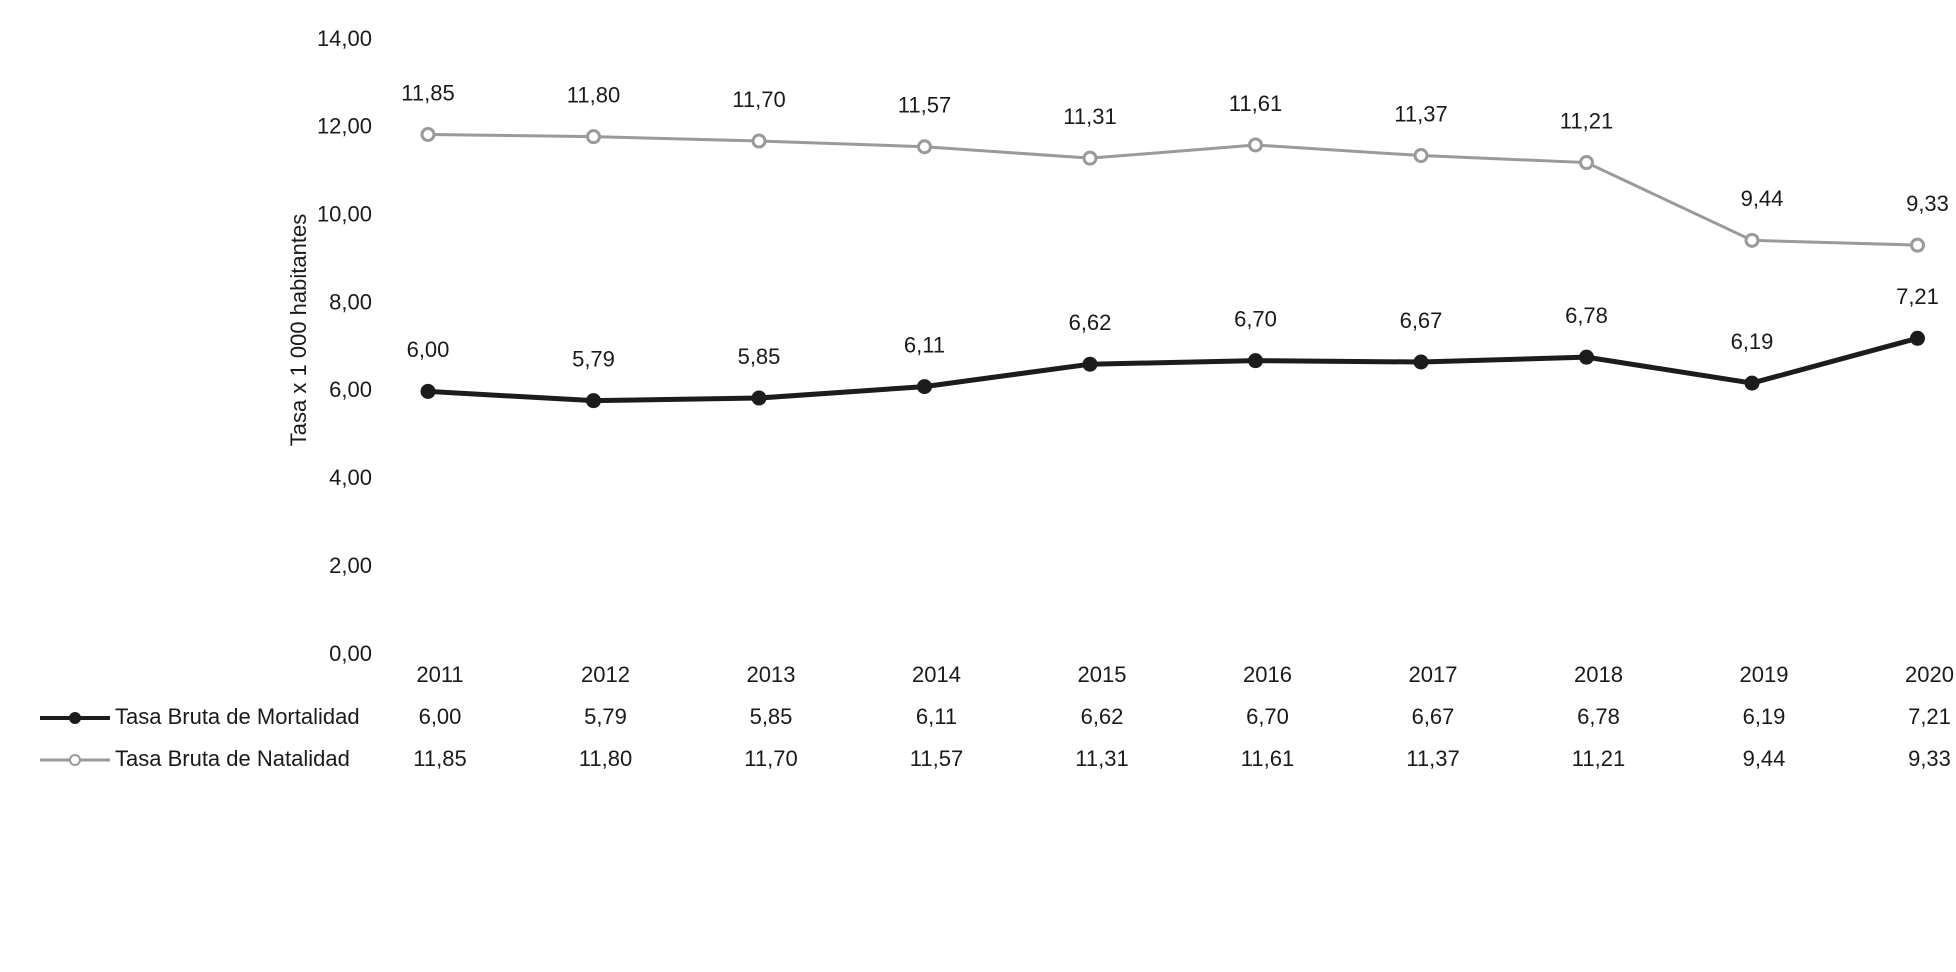  Describe the element at coordinates (1929, 758) in the screenshot. I see `table-cell: 9,33` at that location.